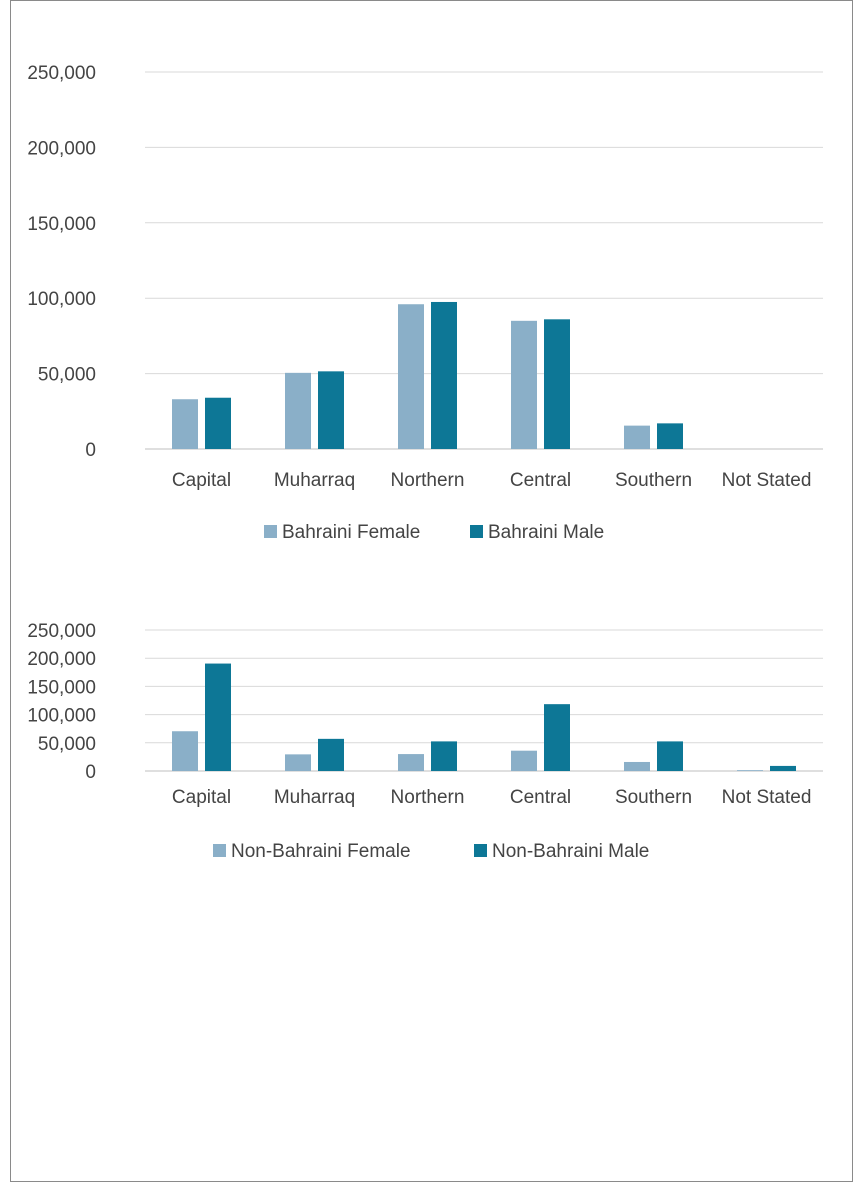 Image resolution: width=856 pixels, height=1182 pixels. I want to click on bahraini-y-tick-label: 100,000, so click(61, 299).